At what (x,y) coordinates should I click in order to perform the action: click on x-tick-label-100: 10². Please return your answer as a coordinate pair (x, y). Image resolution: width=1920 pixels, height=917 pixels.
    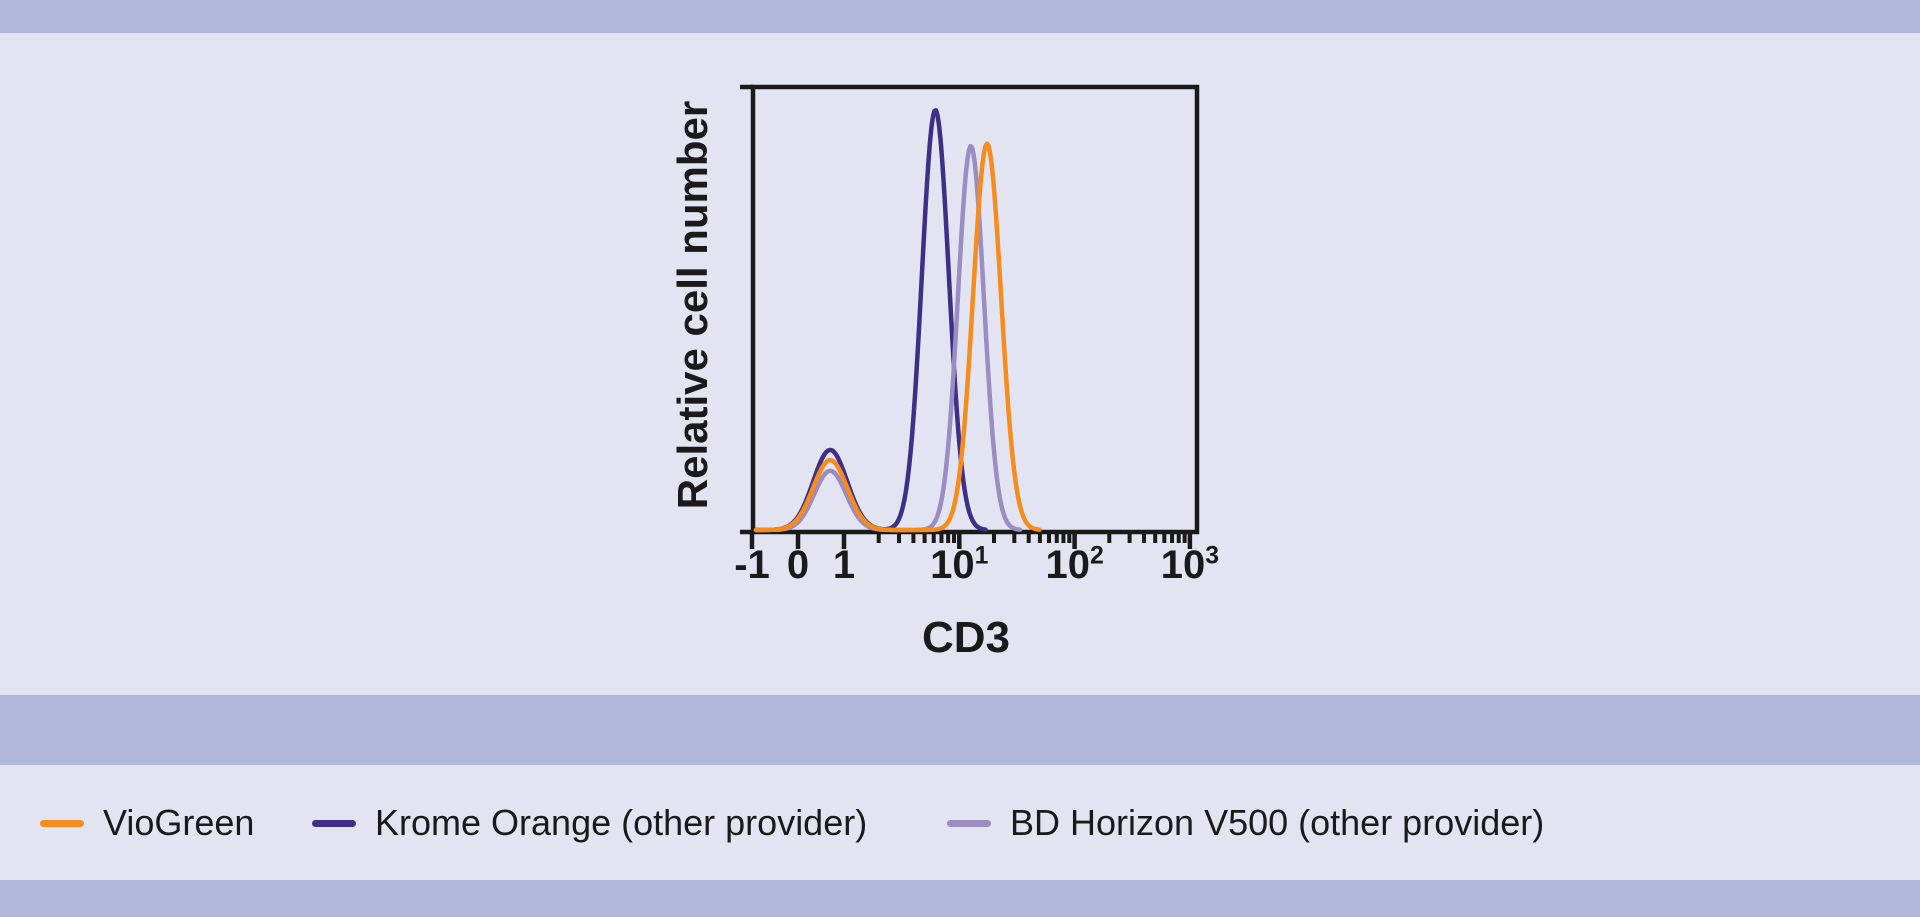
    Looking at the image, I should click on (1074, 564).